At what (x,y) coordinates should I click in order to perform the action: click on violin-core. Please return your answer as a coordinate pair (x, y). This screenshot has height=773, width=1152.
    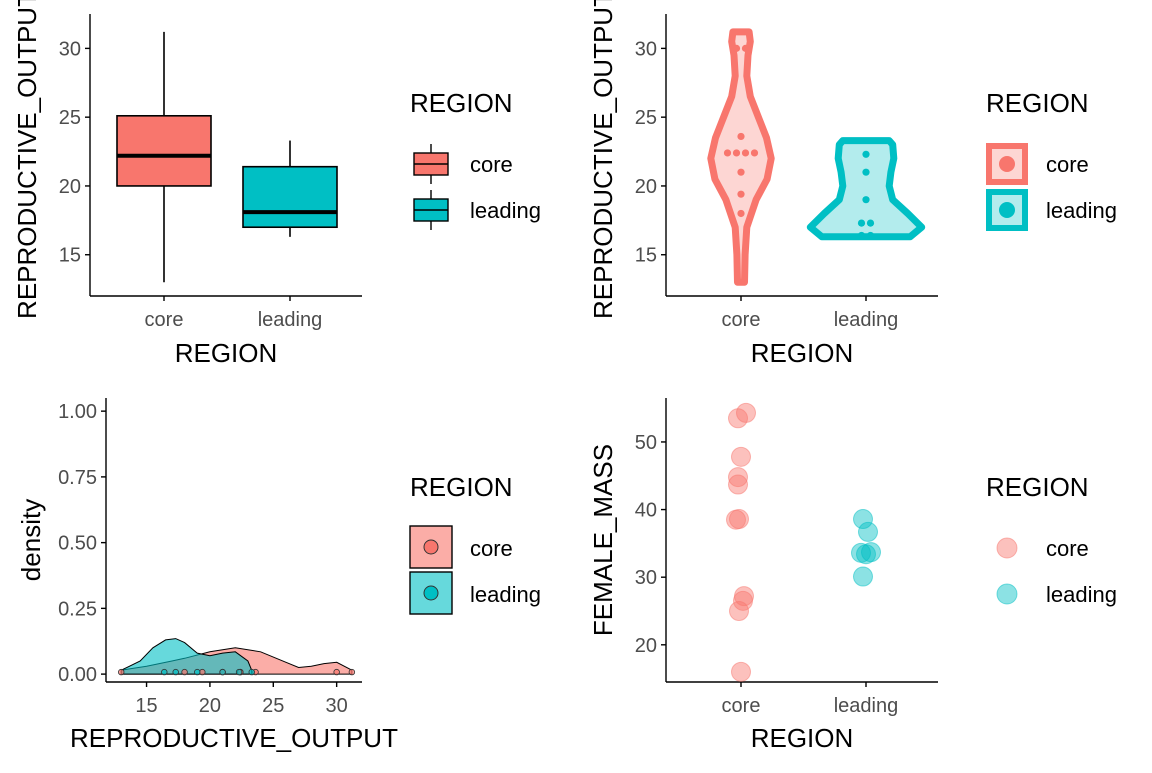
    Looking at the image, I should click on (741, 157).